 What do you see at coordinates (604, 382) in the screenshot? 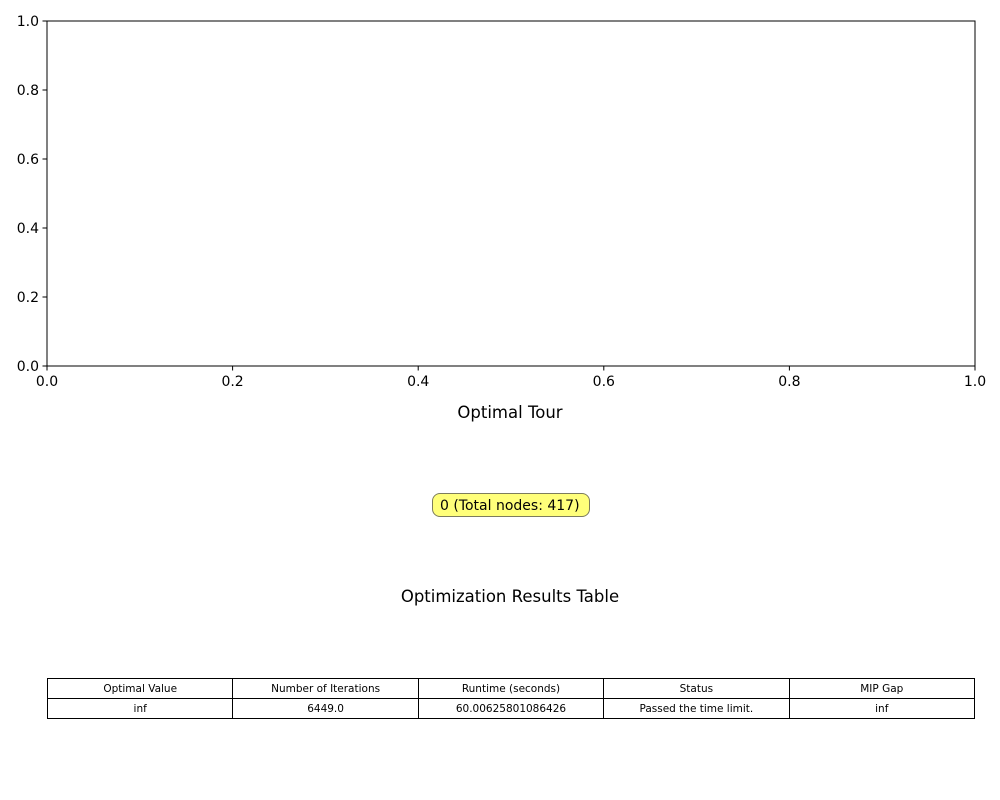
I see `x-tick-label: 0.6` at bounding box center [604, 382].